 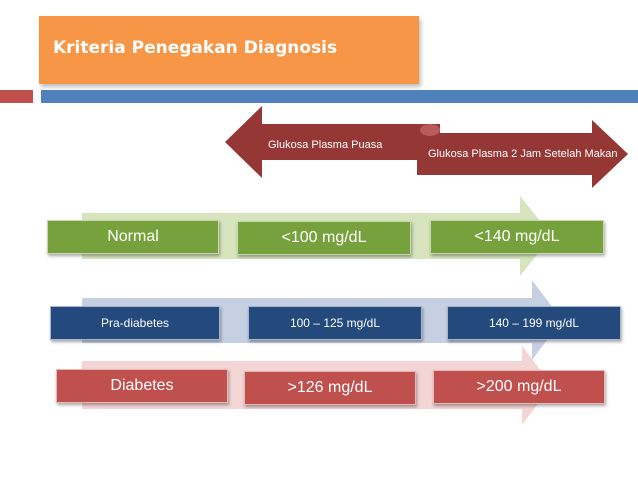 I want to click on diabetes-category-label: Diabetes, so click(x=142, y=385).